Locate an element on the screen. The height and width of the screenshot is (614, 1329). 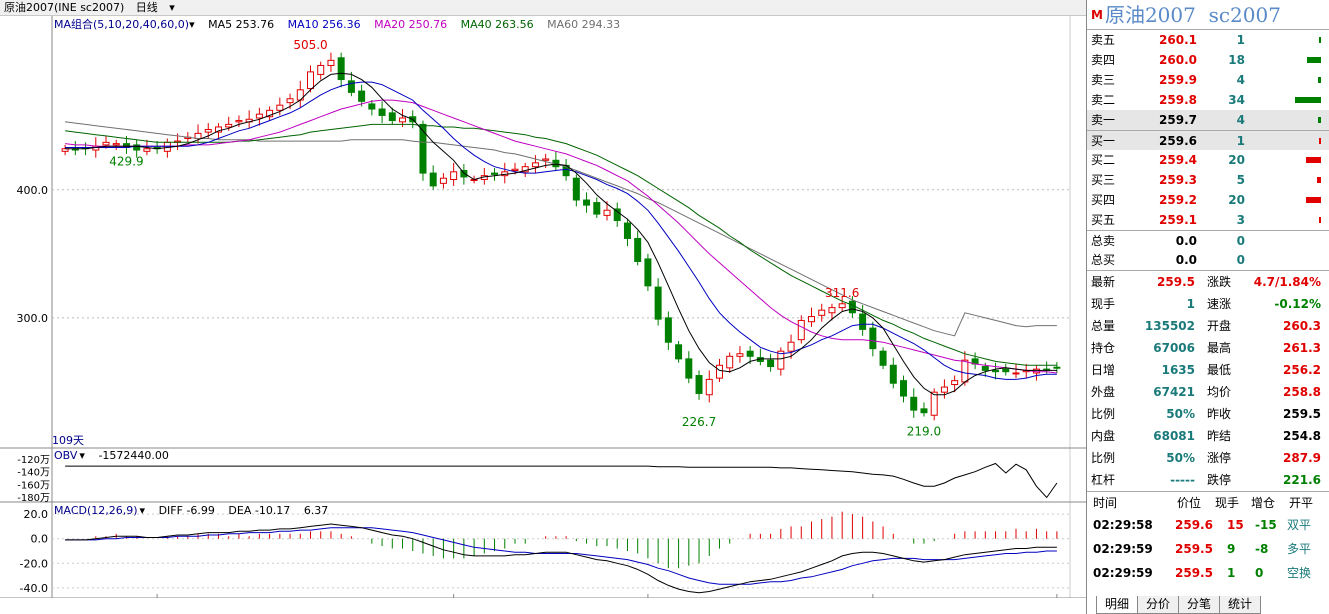
quote-label: 内盘 is located at coordinates (1103, 436).